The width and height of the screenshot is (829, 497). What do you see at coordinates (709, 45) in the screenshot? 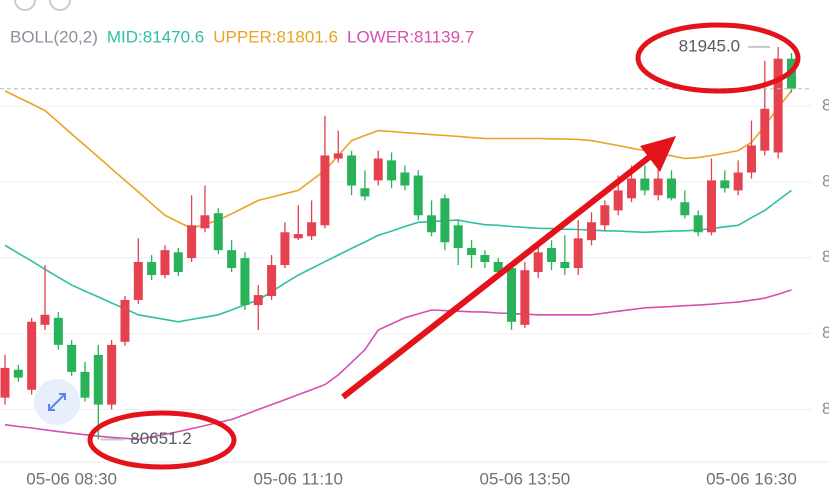
I see `max-label: 81945.0` at bounding box center [709, 45].